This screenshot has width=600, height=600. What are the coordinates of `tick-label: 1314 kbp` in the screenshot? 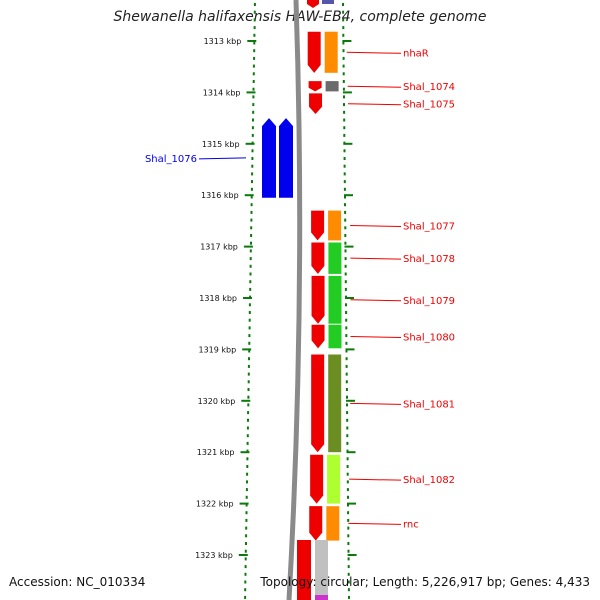 It's located at (222, 92).